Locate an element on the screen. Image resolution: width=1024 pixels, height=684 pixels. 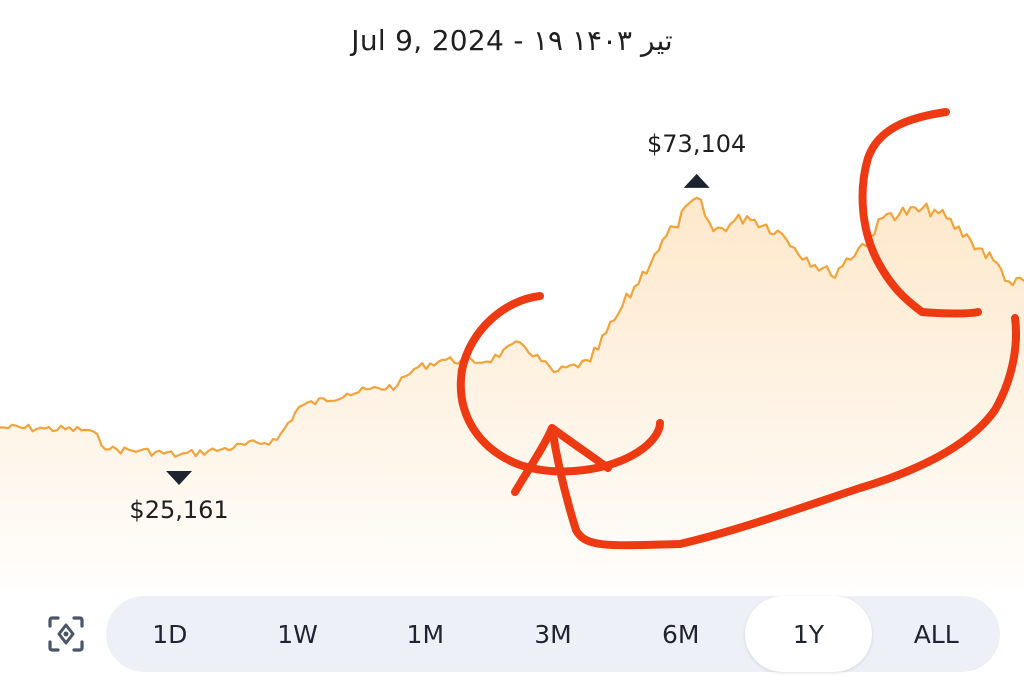
max-arrow-up-icon is located at coordinates (696, 180).